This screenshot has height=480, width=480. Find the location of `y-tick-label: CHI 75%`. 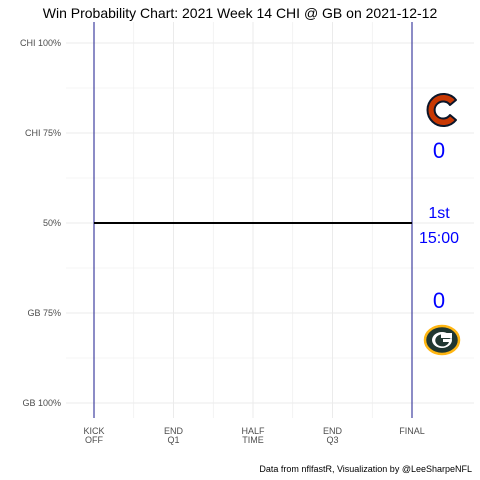

y-tick-label: CHI 75% is located at coordinates (43, 133).